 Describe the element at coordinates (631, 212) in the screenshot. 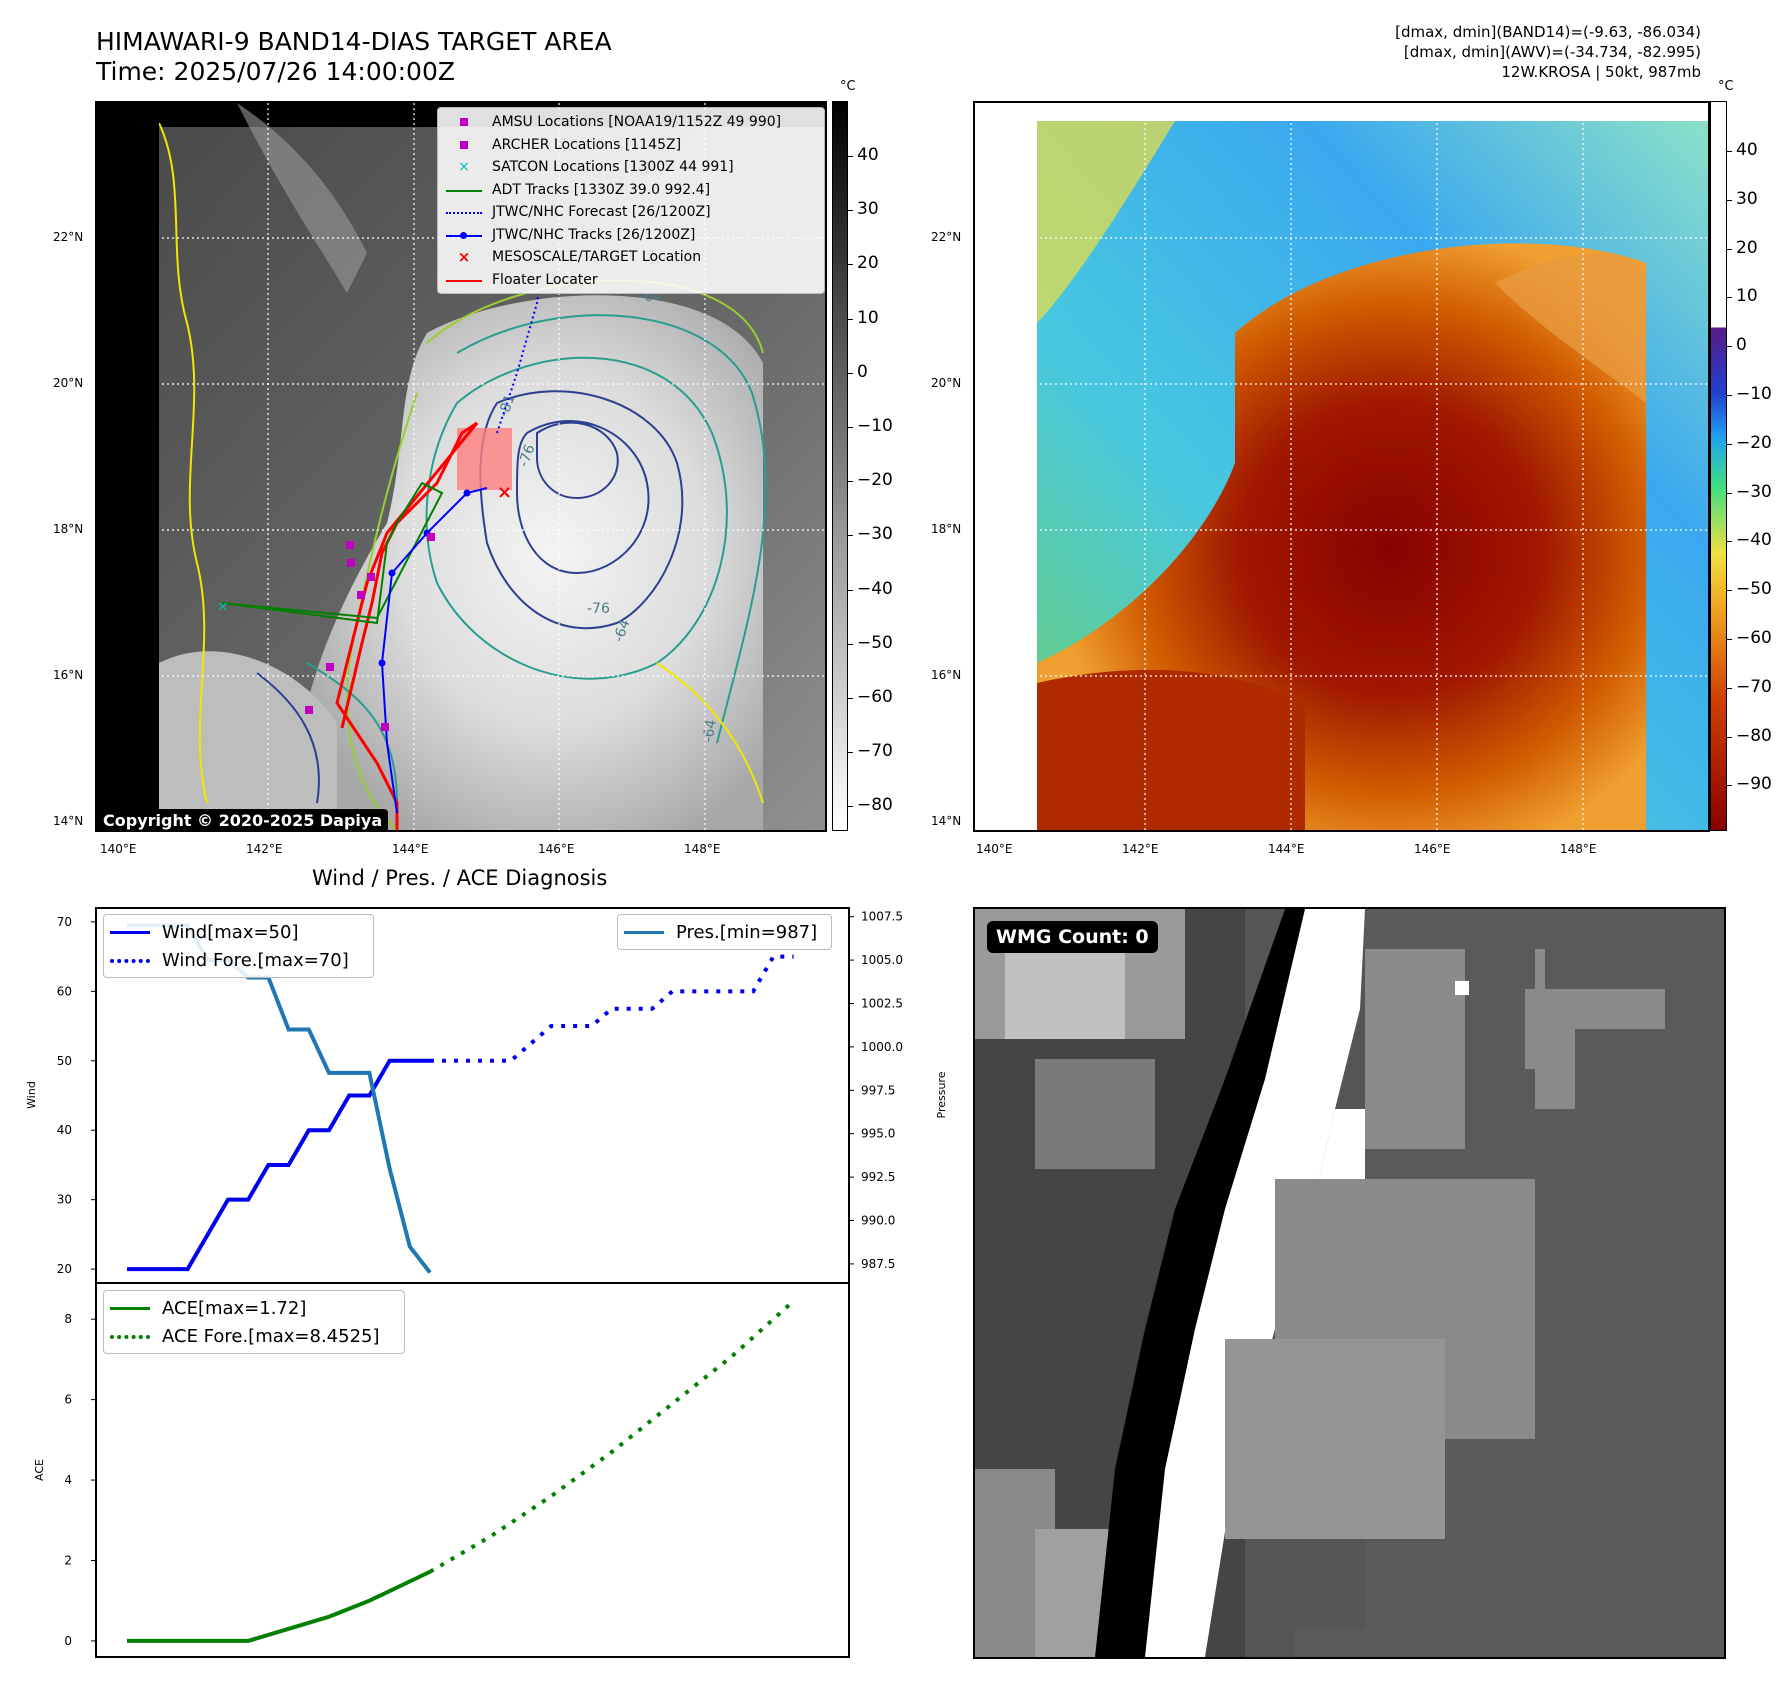

I see `legend-item: JTWC/NHC Forecast [26/1200Z]` at that location.